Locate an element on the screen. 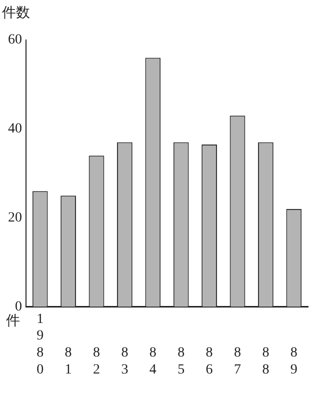 The height and width of the screenshot is (412, 320). y-tick-label: 60 is located at coordinates (15, 40).